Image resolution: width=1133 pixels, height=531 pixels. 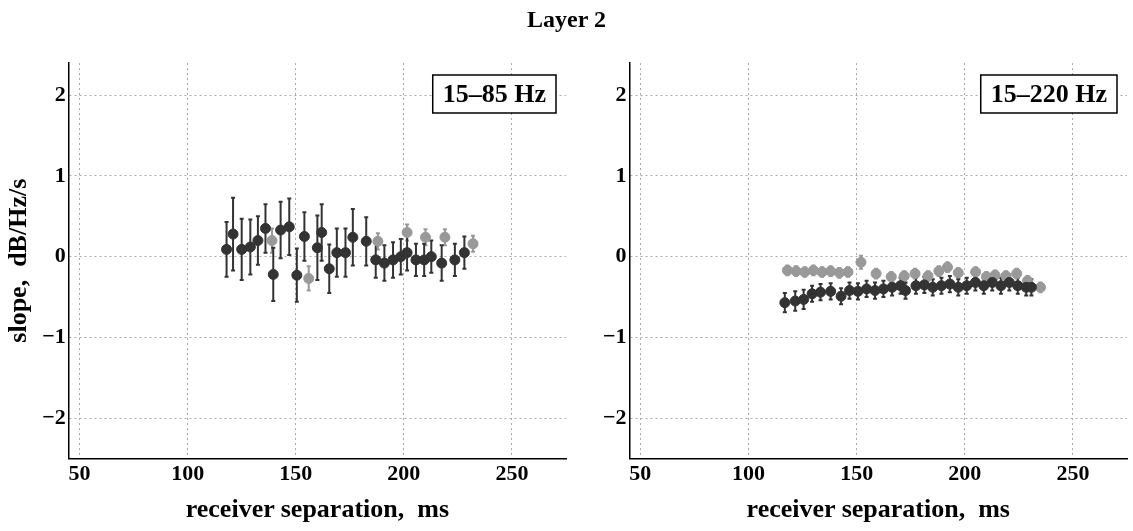 I want to click on annotation: 15–220 Hz, so click(x=1048, y=93).